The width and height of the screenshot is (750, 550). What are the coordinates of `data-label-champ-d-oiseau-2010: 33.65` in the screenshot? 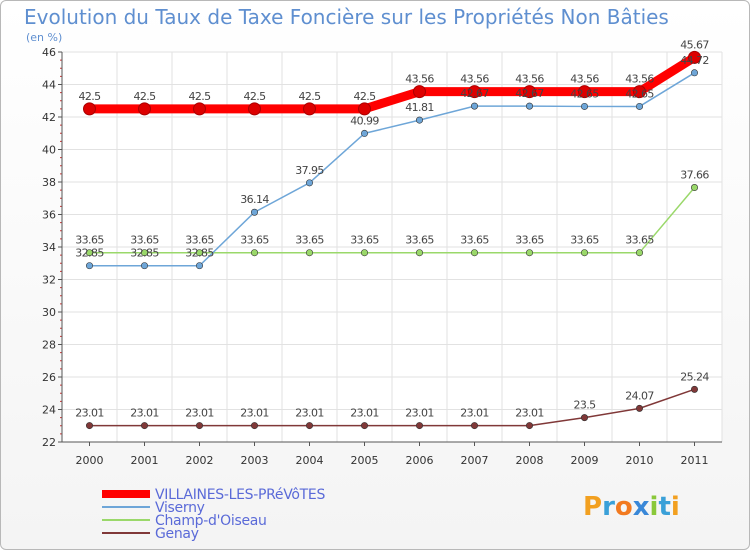 It's located at (639, 240).